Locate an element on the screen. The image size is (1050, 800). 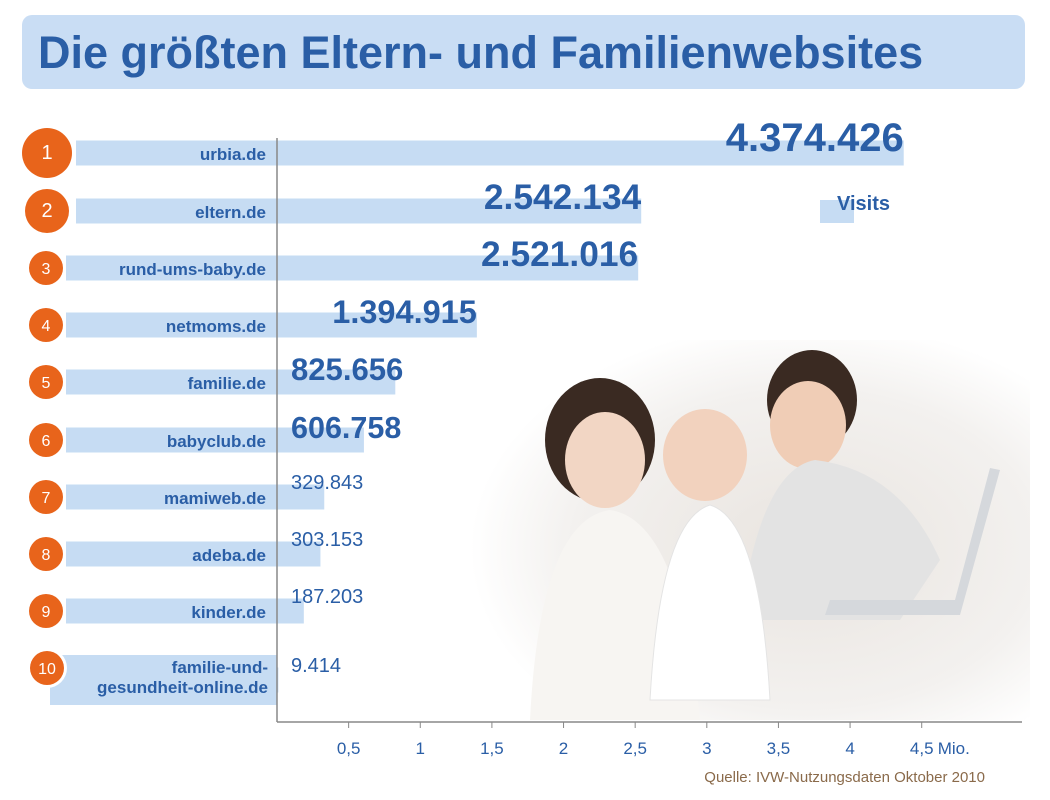
rank-label: 2 is located at coordinates (46, 211).